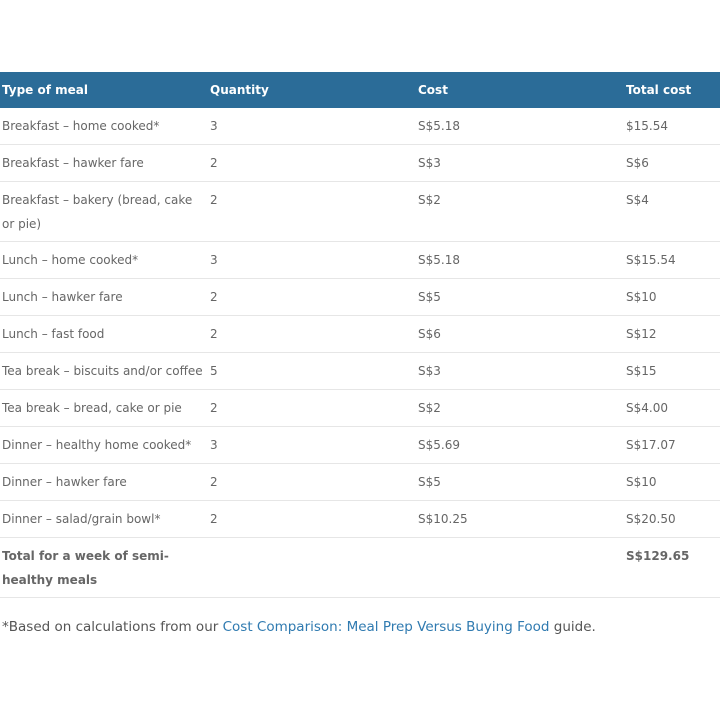  Describe the element at coordinates (104, 482) in the screenshot. I see `cell-meal-type: Dinner – hawker fare` at that location.